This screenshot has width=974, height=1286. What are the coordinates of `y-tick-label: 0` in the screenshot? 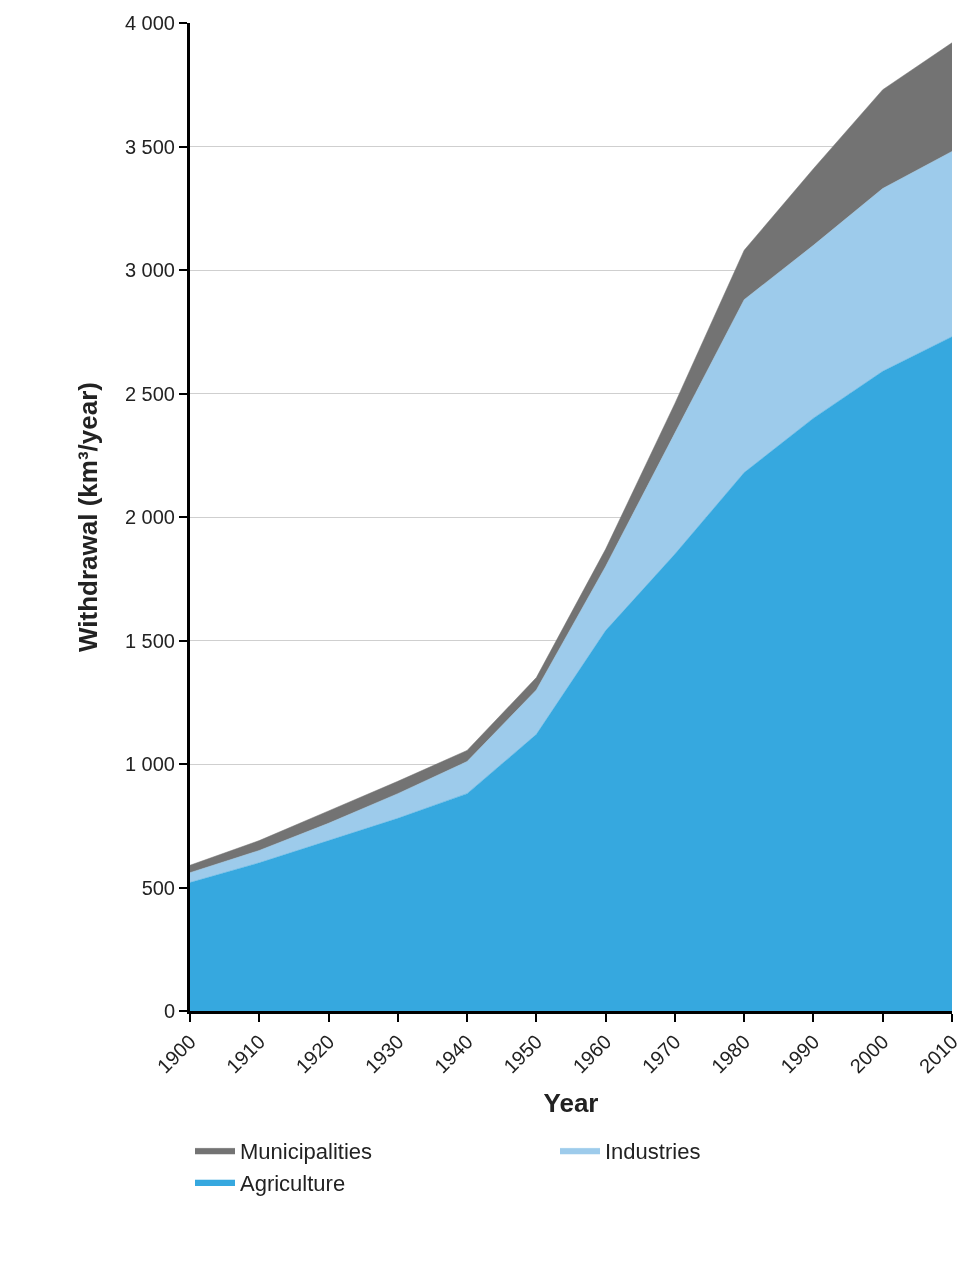 It's located at (169, 1011).